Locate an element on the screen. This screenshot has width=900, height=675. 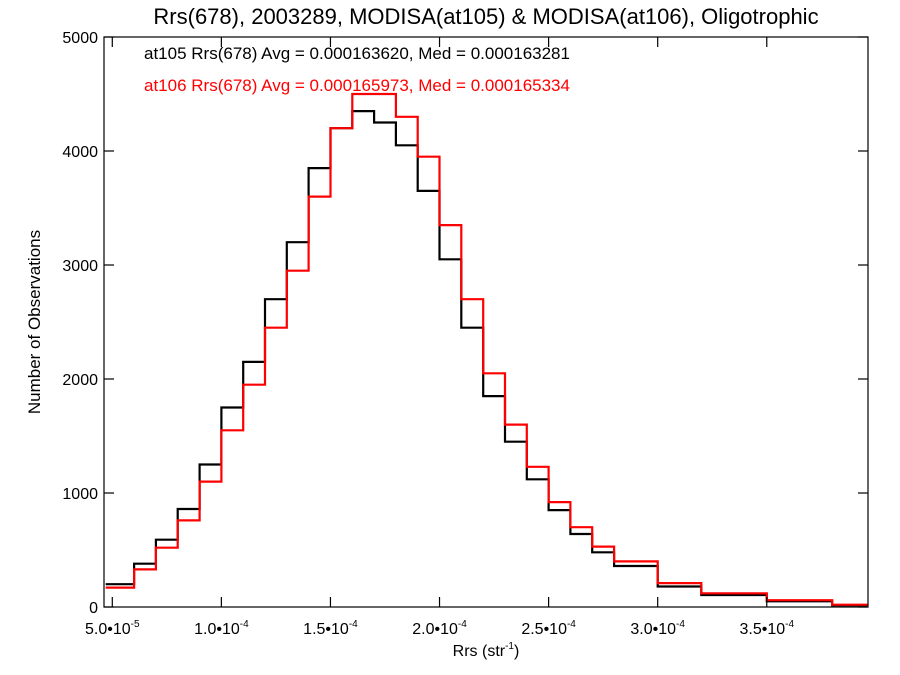
y-tick-label: 5000 is located at coordinates (80, 38).